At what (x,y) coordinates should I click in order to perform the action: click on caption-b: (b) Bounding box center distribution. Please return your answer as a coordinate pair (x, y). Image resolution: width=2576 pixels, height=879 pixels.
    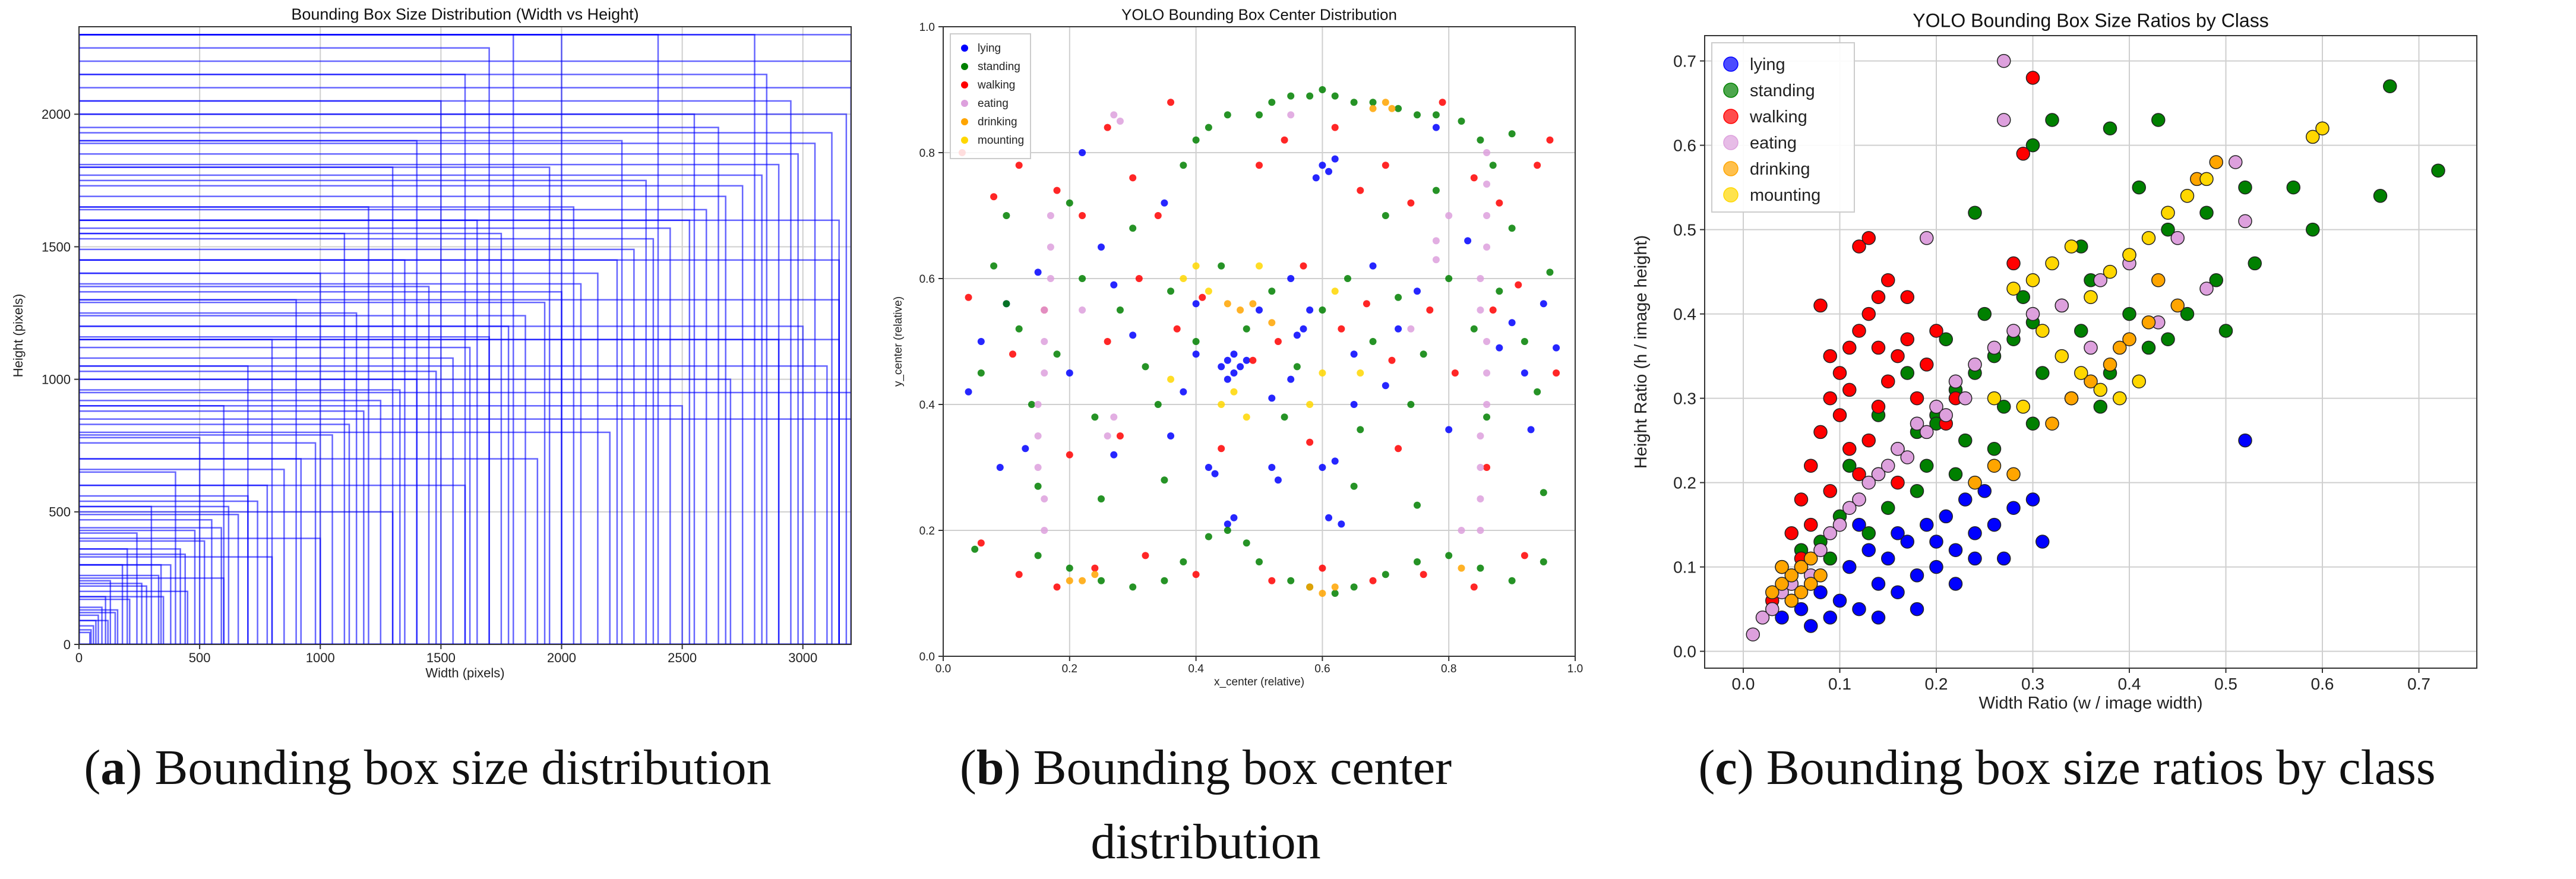
    Looking at the image, I should click on (1206, 805).